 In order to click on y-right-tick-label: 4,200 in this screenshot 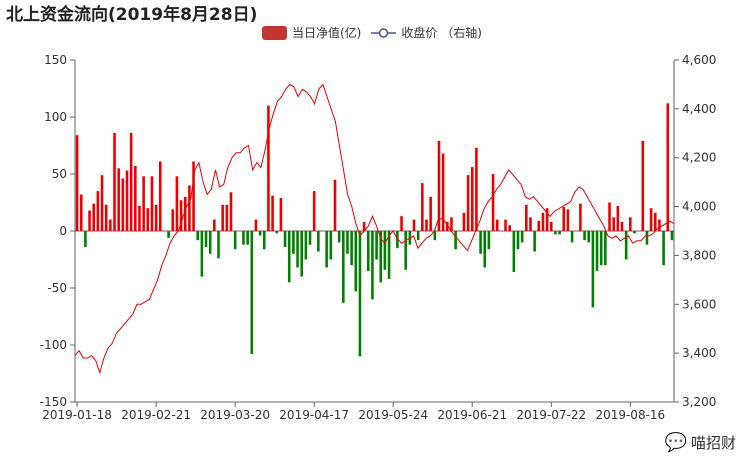, I will do `click(699, 158)`.